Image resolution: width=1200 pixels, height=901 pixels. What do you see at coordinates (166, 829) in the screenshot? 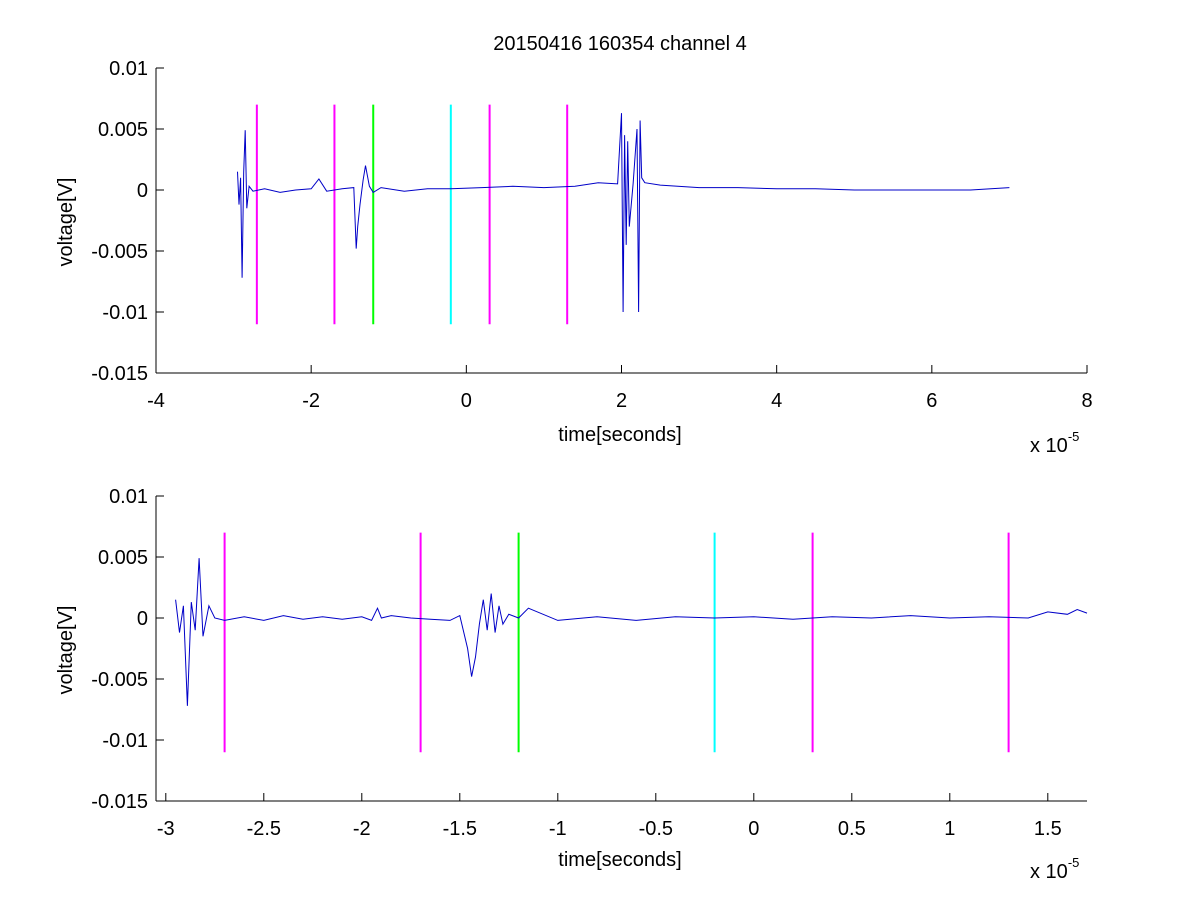
I see `x-tick-label: -3` at bounding box center [166, 829].